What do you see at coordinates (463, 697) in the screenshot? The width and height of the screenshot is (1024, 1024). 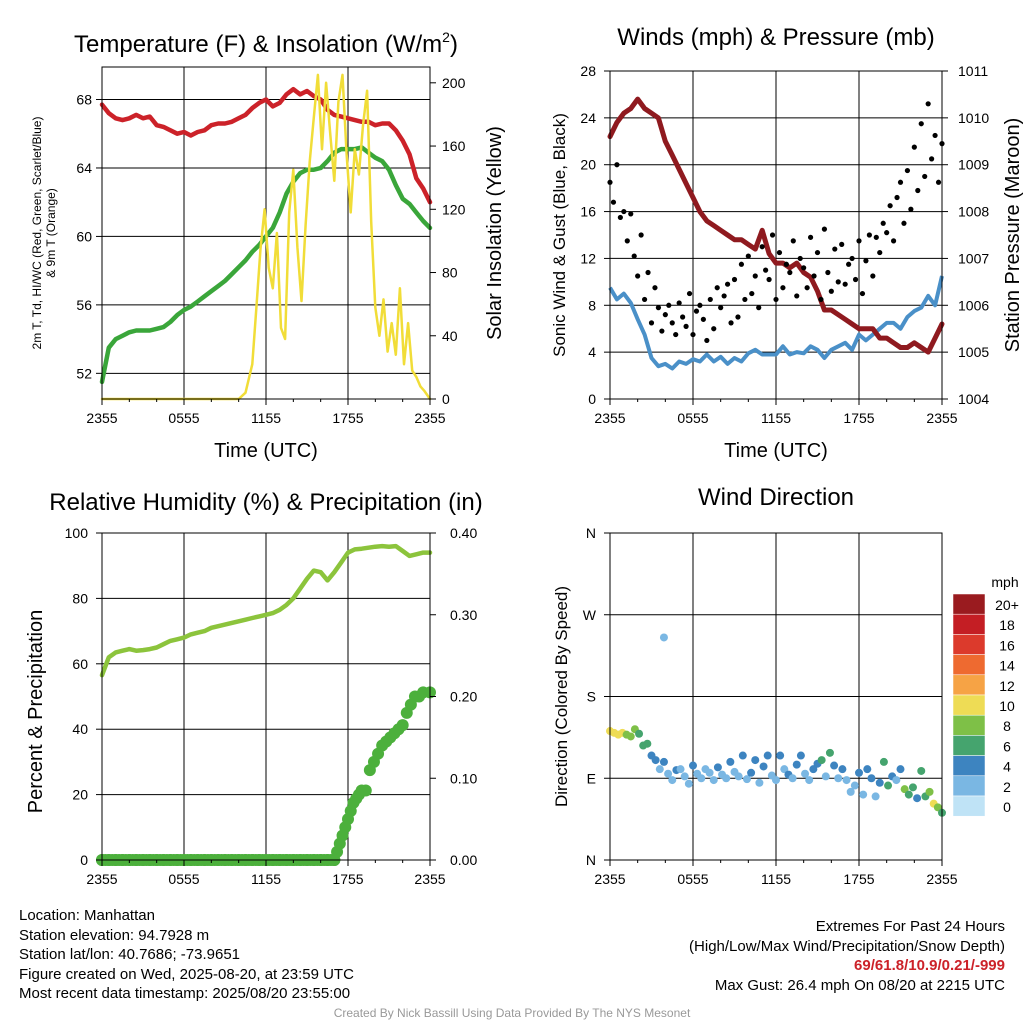 I see `y-tick-label-right: 0.20` at bounding box center [463, 697].